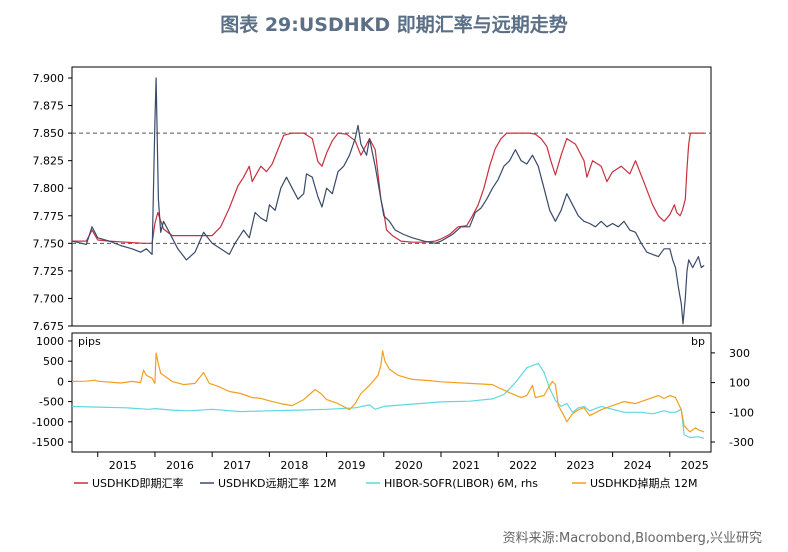 The height and width of the screenshot is (552, 788). Describe the element at coordinates (739, 383) in the screenshot. I see `y2-tick-label: 100` at that location.